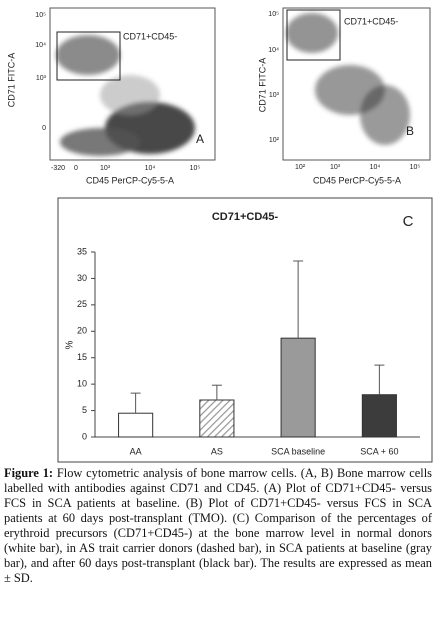 This screenshot has height=635, width=437. I want to click on x-tick-label: 10², so click(300, 167).